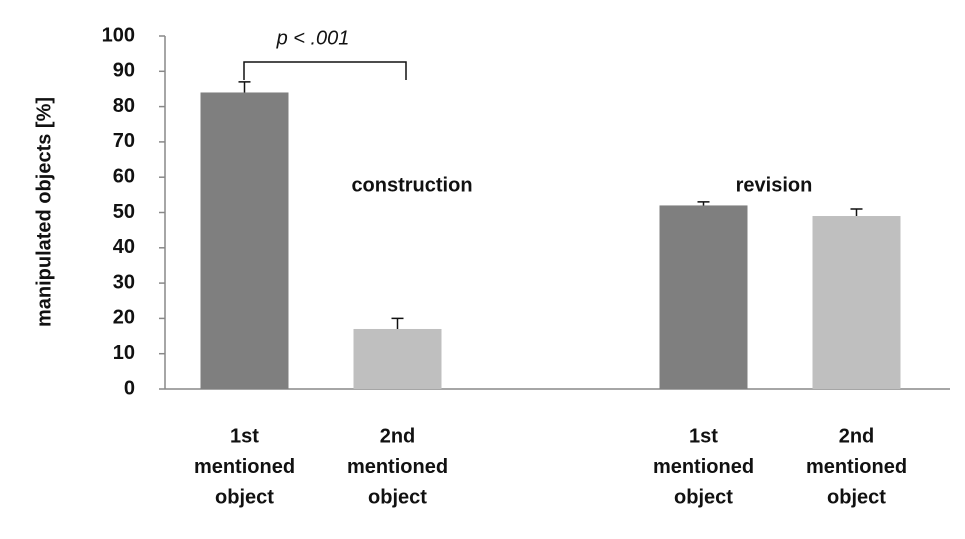  What do you see at coordinates (124, 71) in the screenshot?
I see `y-tick-label: 90` at bounding box center [124, 71].